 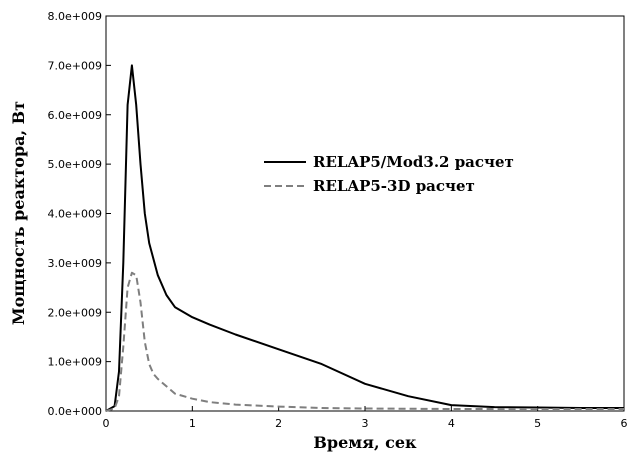 I want to click on x-tick-label: 3, so click(x=365, y=423).